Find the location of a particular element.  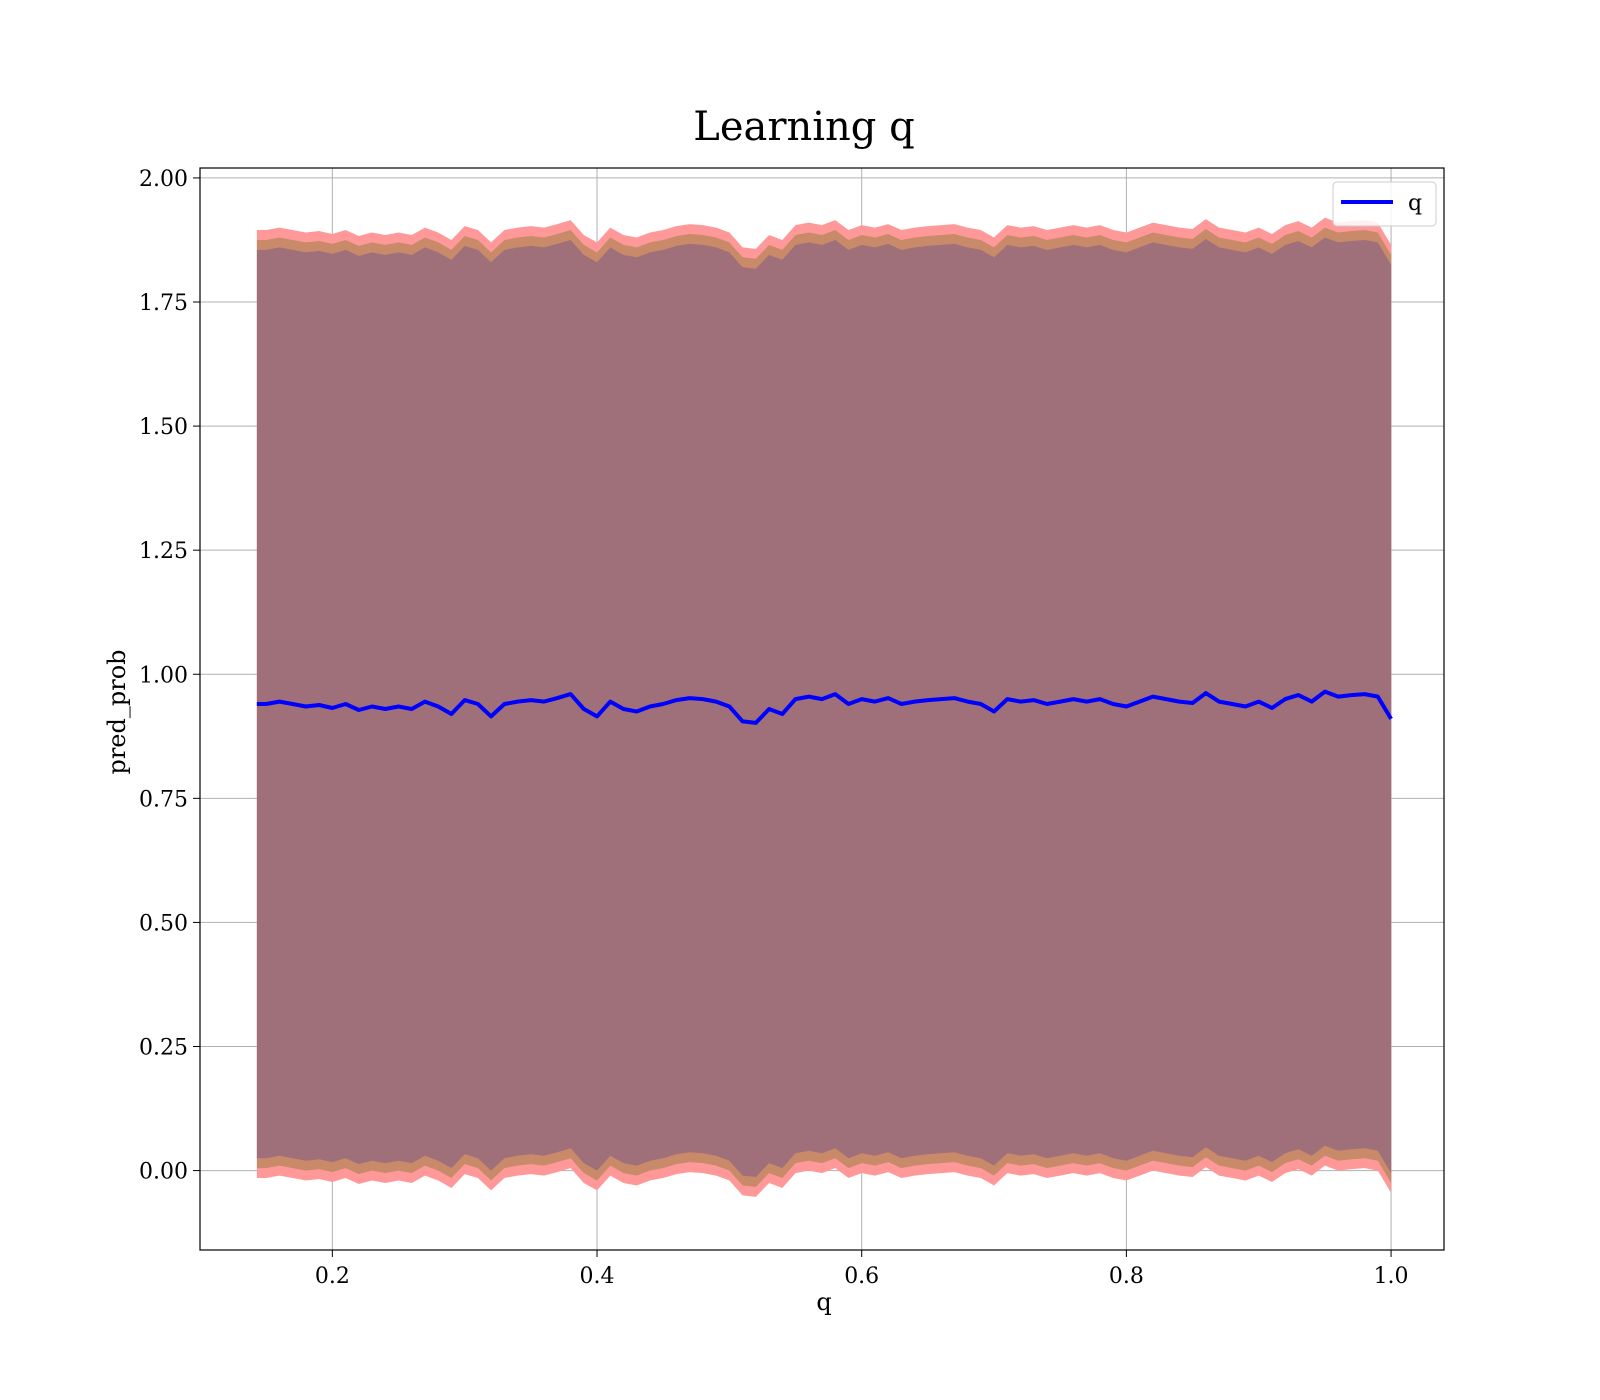

legend: q is located at coordinates (1384, 204).